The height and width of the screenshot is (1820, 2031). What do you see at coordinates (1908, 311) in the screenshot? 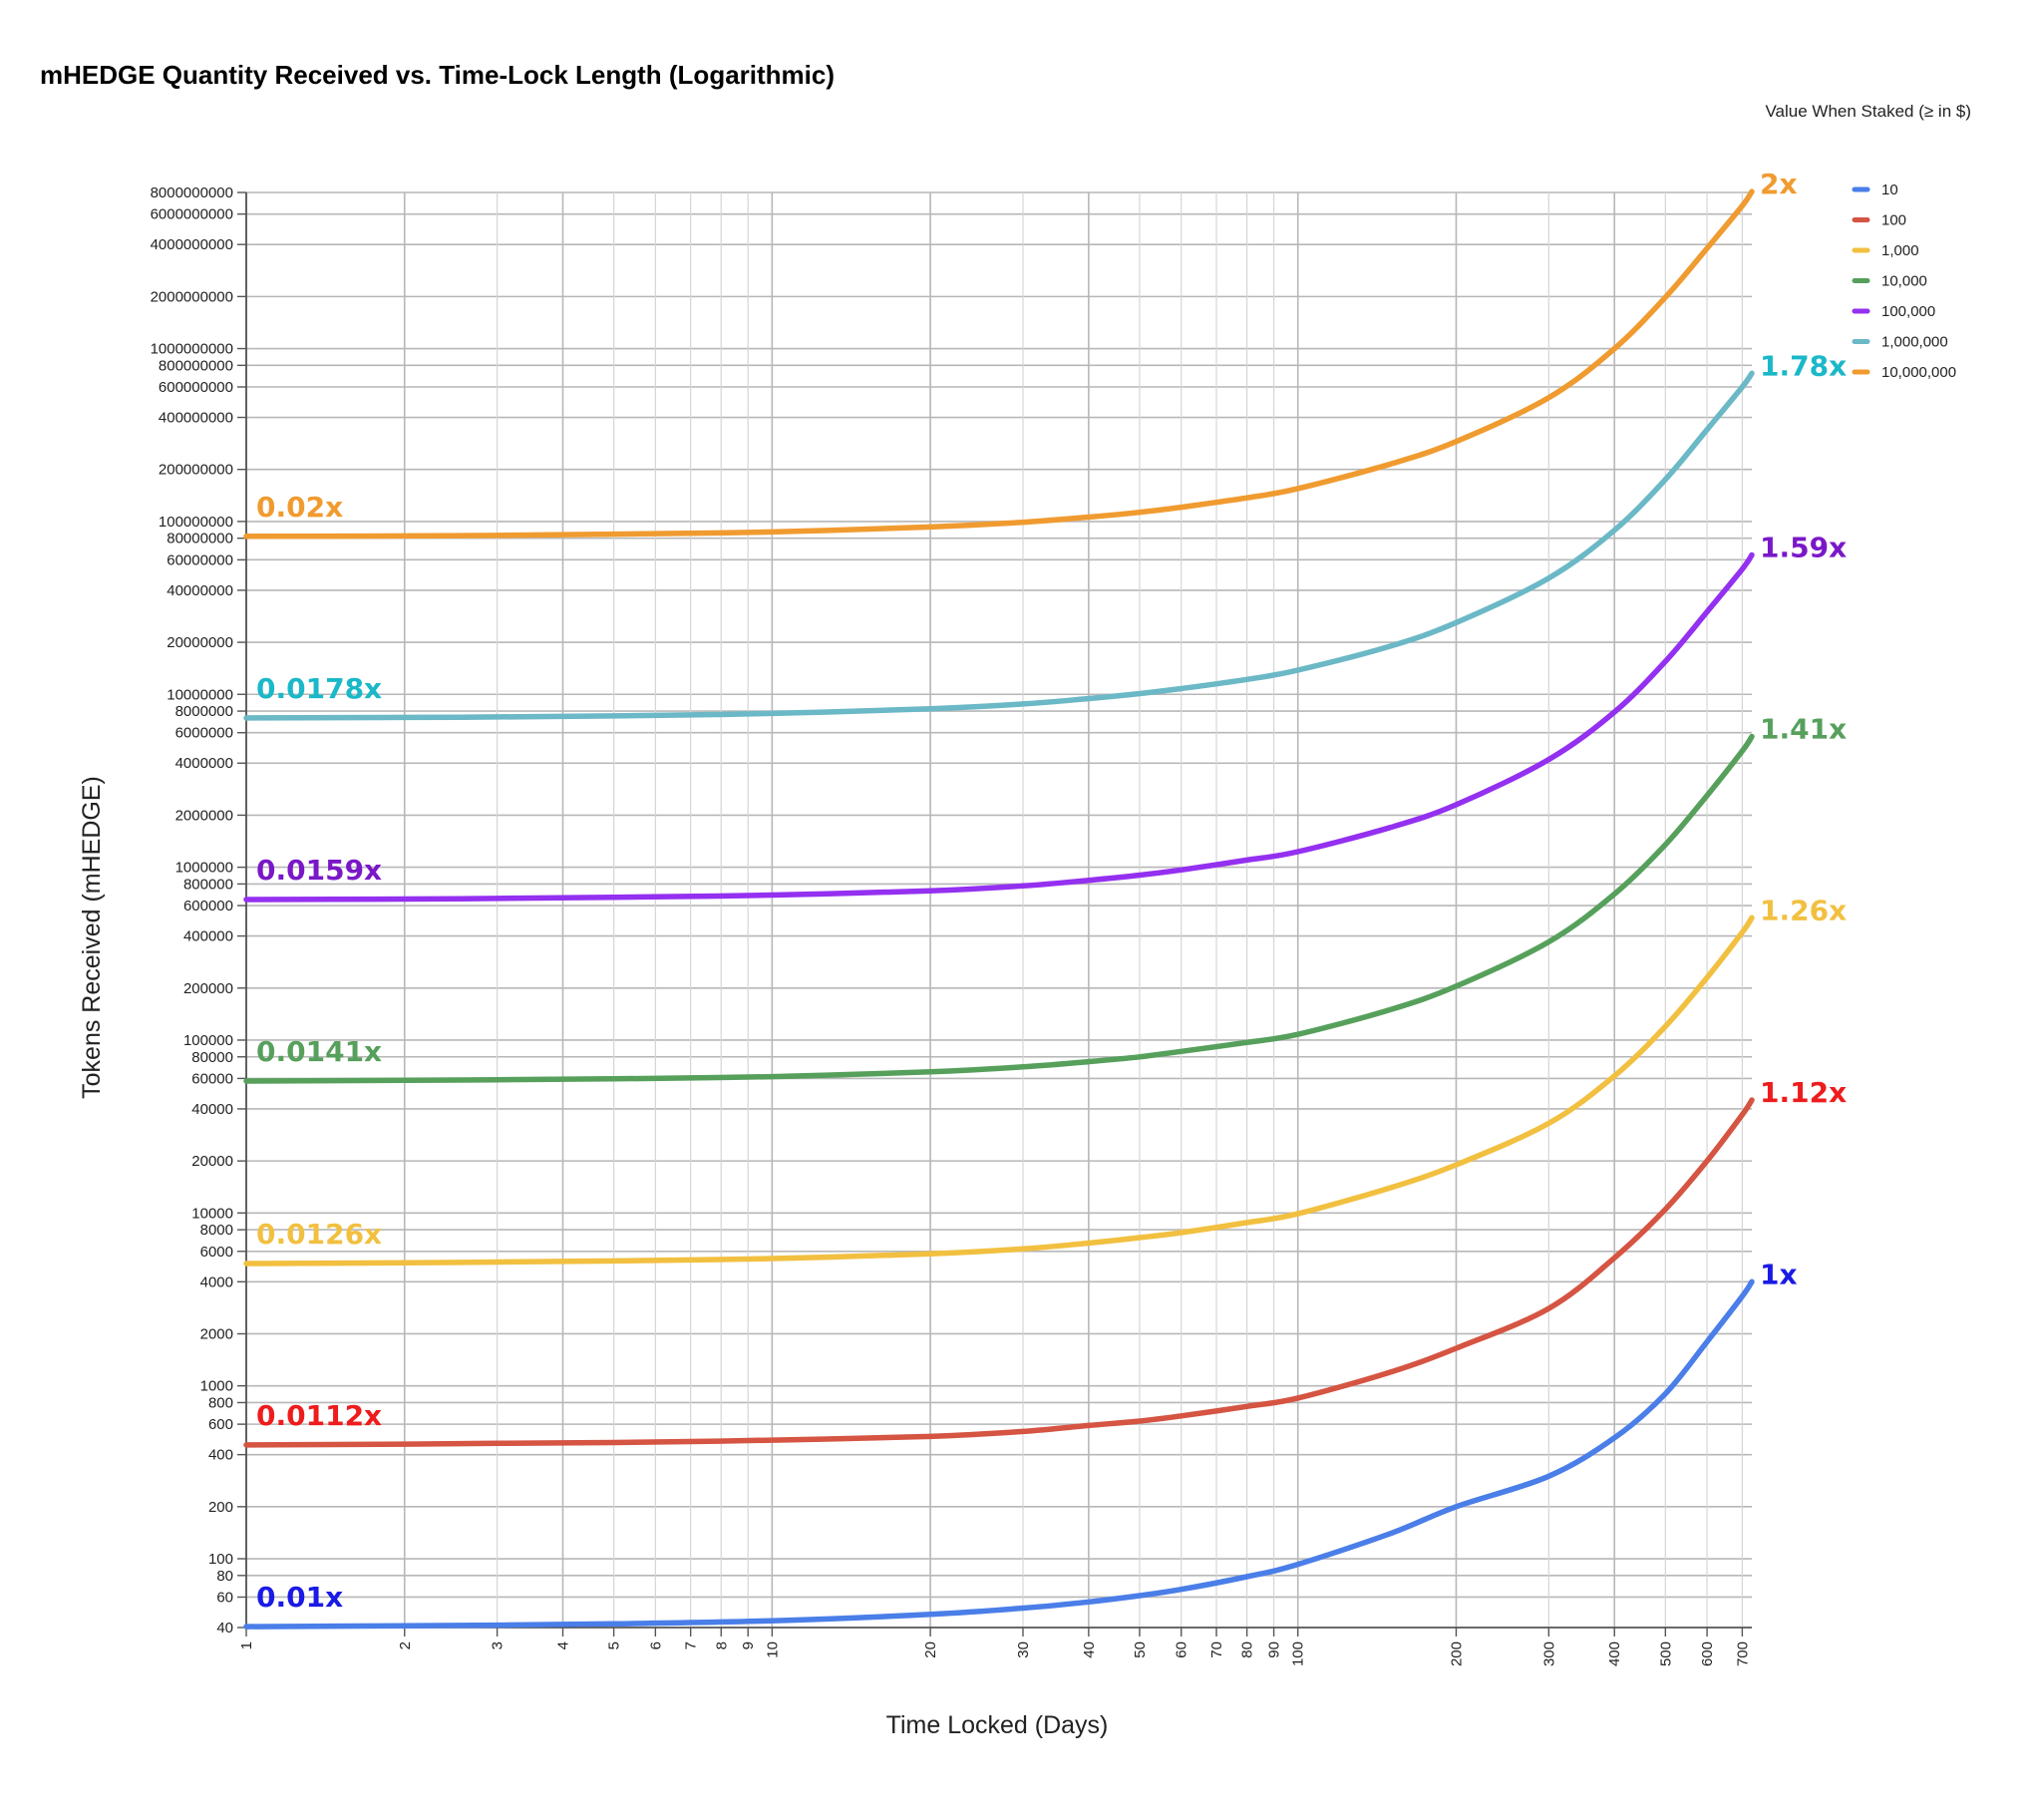
I see `legend-label: 100,000` at bounding box center [1908, 311].